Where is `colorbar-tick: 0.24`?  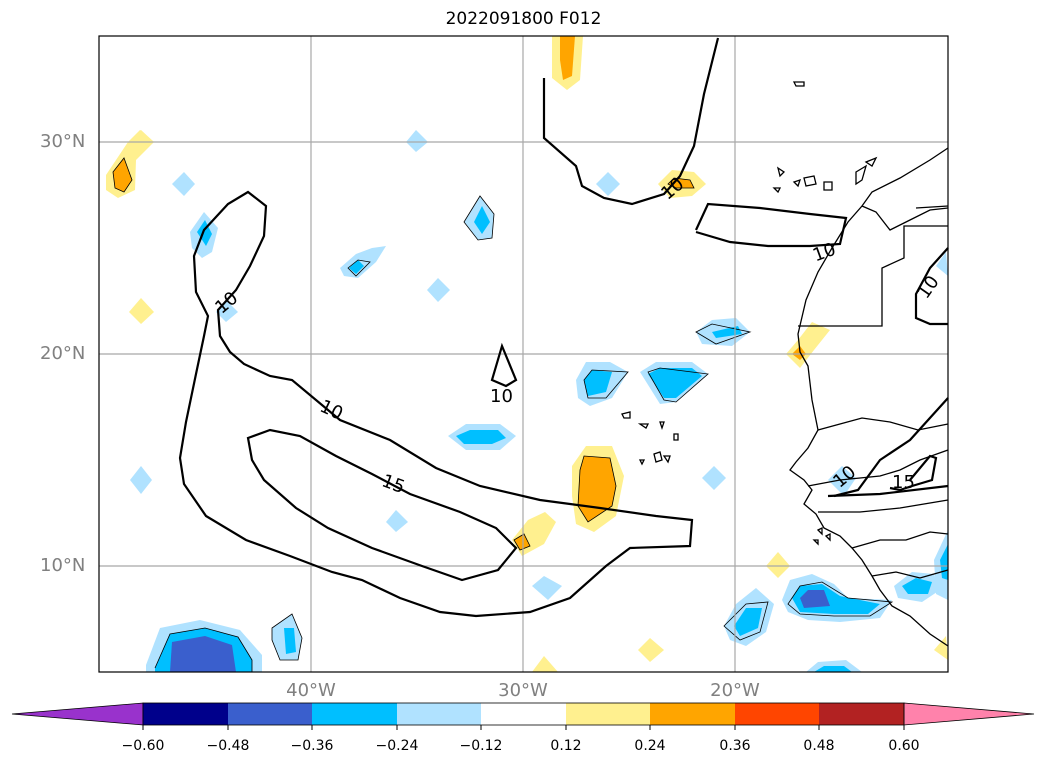 colorbar-tick: 0.24 is located at coordinates (650, 746).